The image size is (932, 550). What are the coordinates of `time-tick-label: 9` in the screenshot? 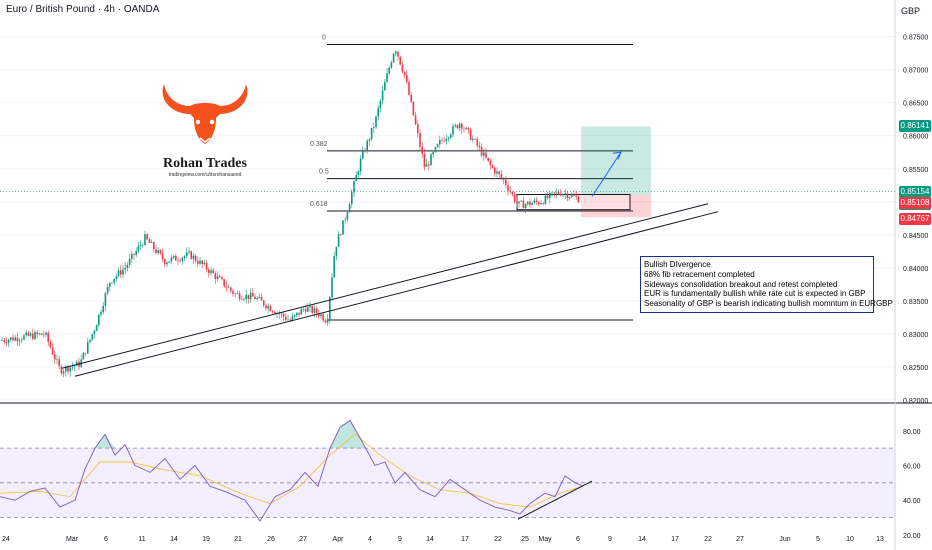 It's located at (400, 539).